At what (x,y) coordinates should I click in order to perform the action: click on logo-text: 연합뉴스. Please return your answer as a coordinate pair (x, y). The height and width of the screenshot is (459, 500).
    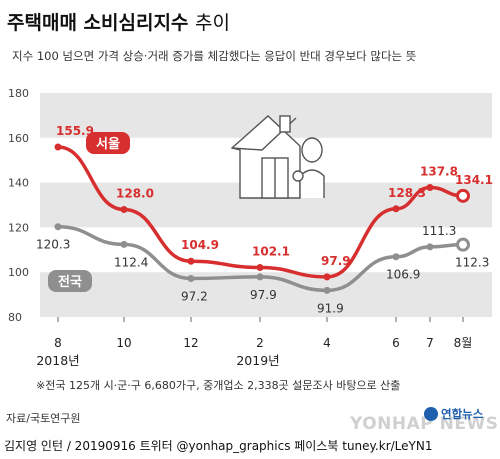
    Looking at the image, I should click on (462, 414).